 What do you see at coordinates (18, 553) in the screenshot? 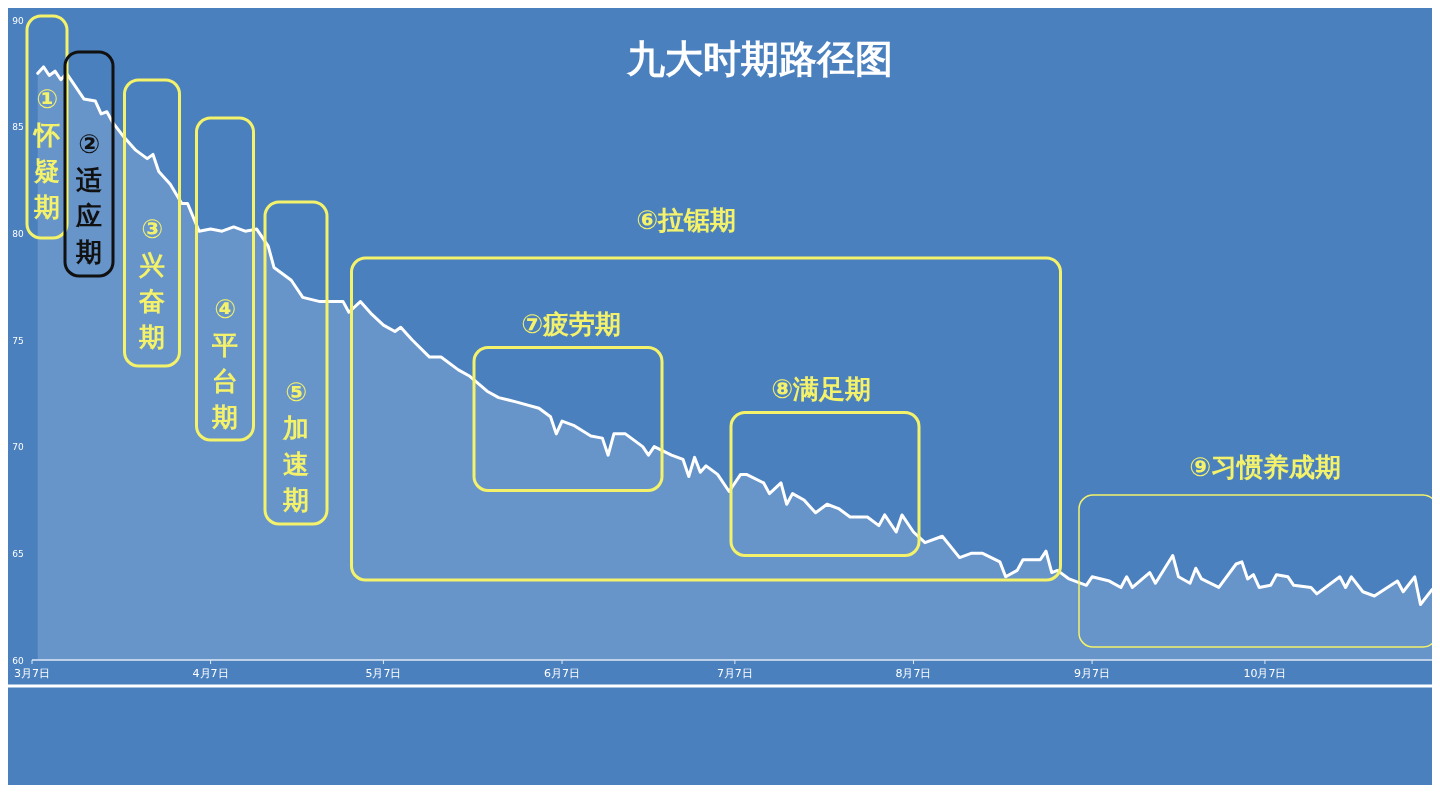
I see `y-tick-label: 65` at bounding box center [18, 553].